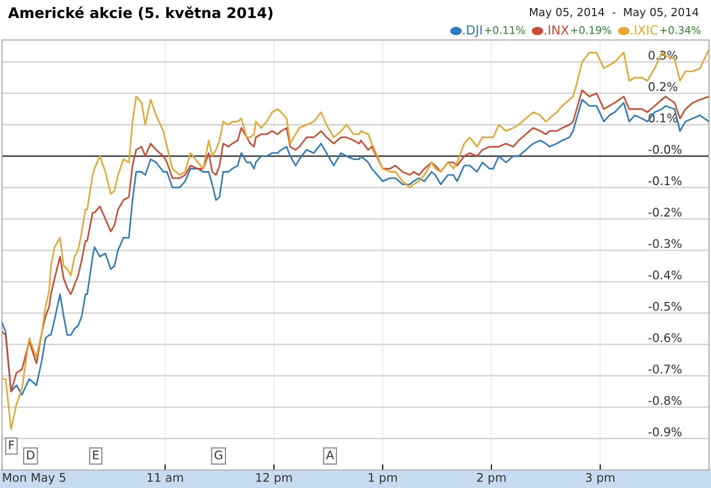 The height and width of the screenshot is (488, 711). Describe the element at coordinates (96, 455) in the screenshot. I see `annotation: E` at that location.